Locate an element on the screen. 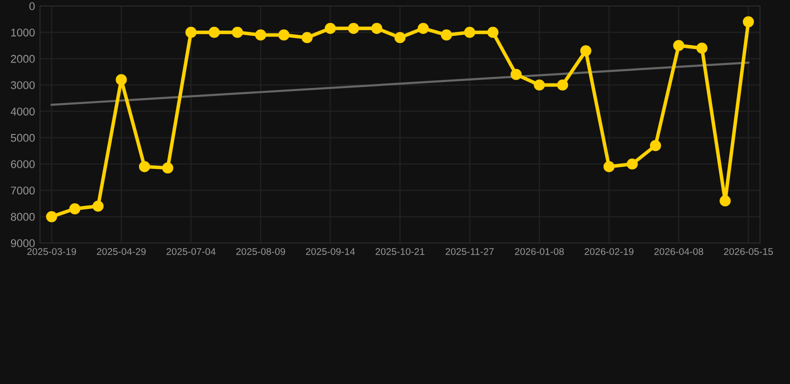 The height and width of the screenshot is (384, 790). y-tick-label: 3000 is located at coordinates (22, 85).